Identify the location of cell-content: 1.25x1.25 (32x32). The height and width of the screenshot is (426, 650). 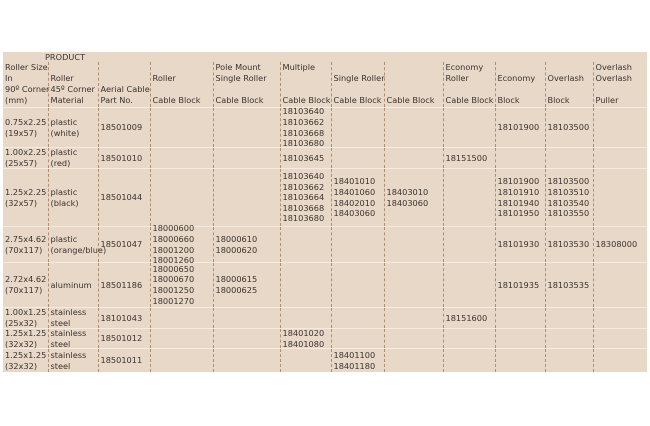
(26, 338).